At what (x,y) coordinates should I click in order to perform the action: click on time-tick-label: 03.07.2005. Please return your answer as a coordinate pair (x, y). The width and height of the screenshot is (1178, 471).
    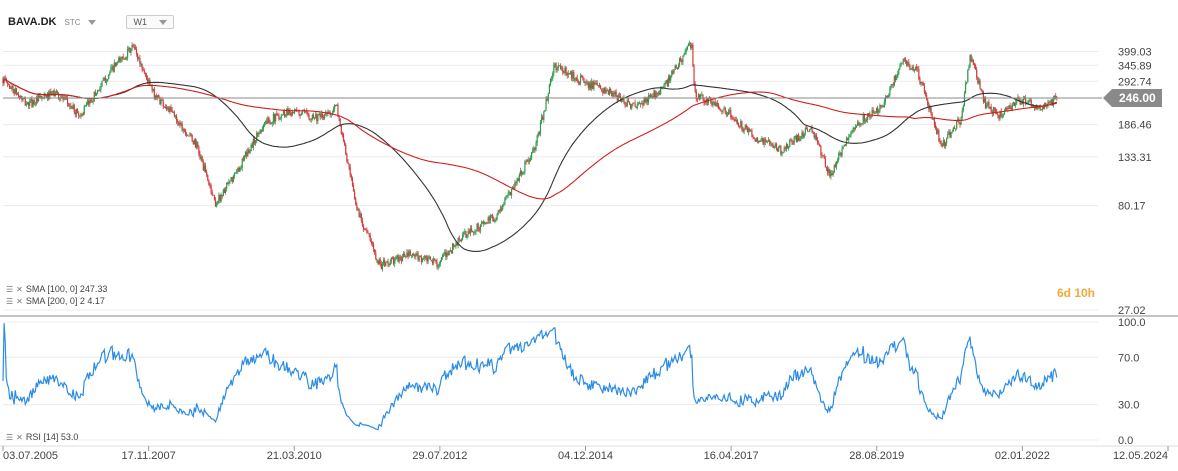
    Looking at the image, I should click on (30, 456).